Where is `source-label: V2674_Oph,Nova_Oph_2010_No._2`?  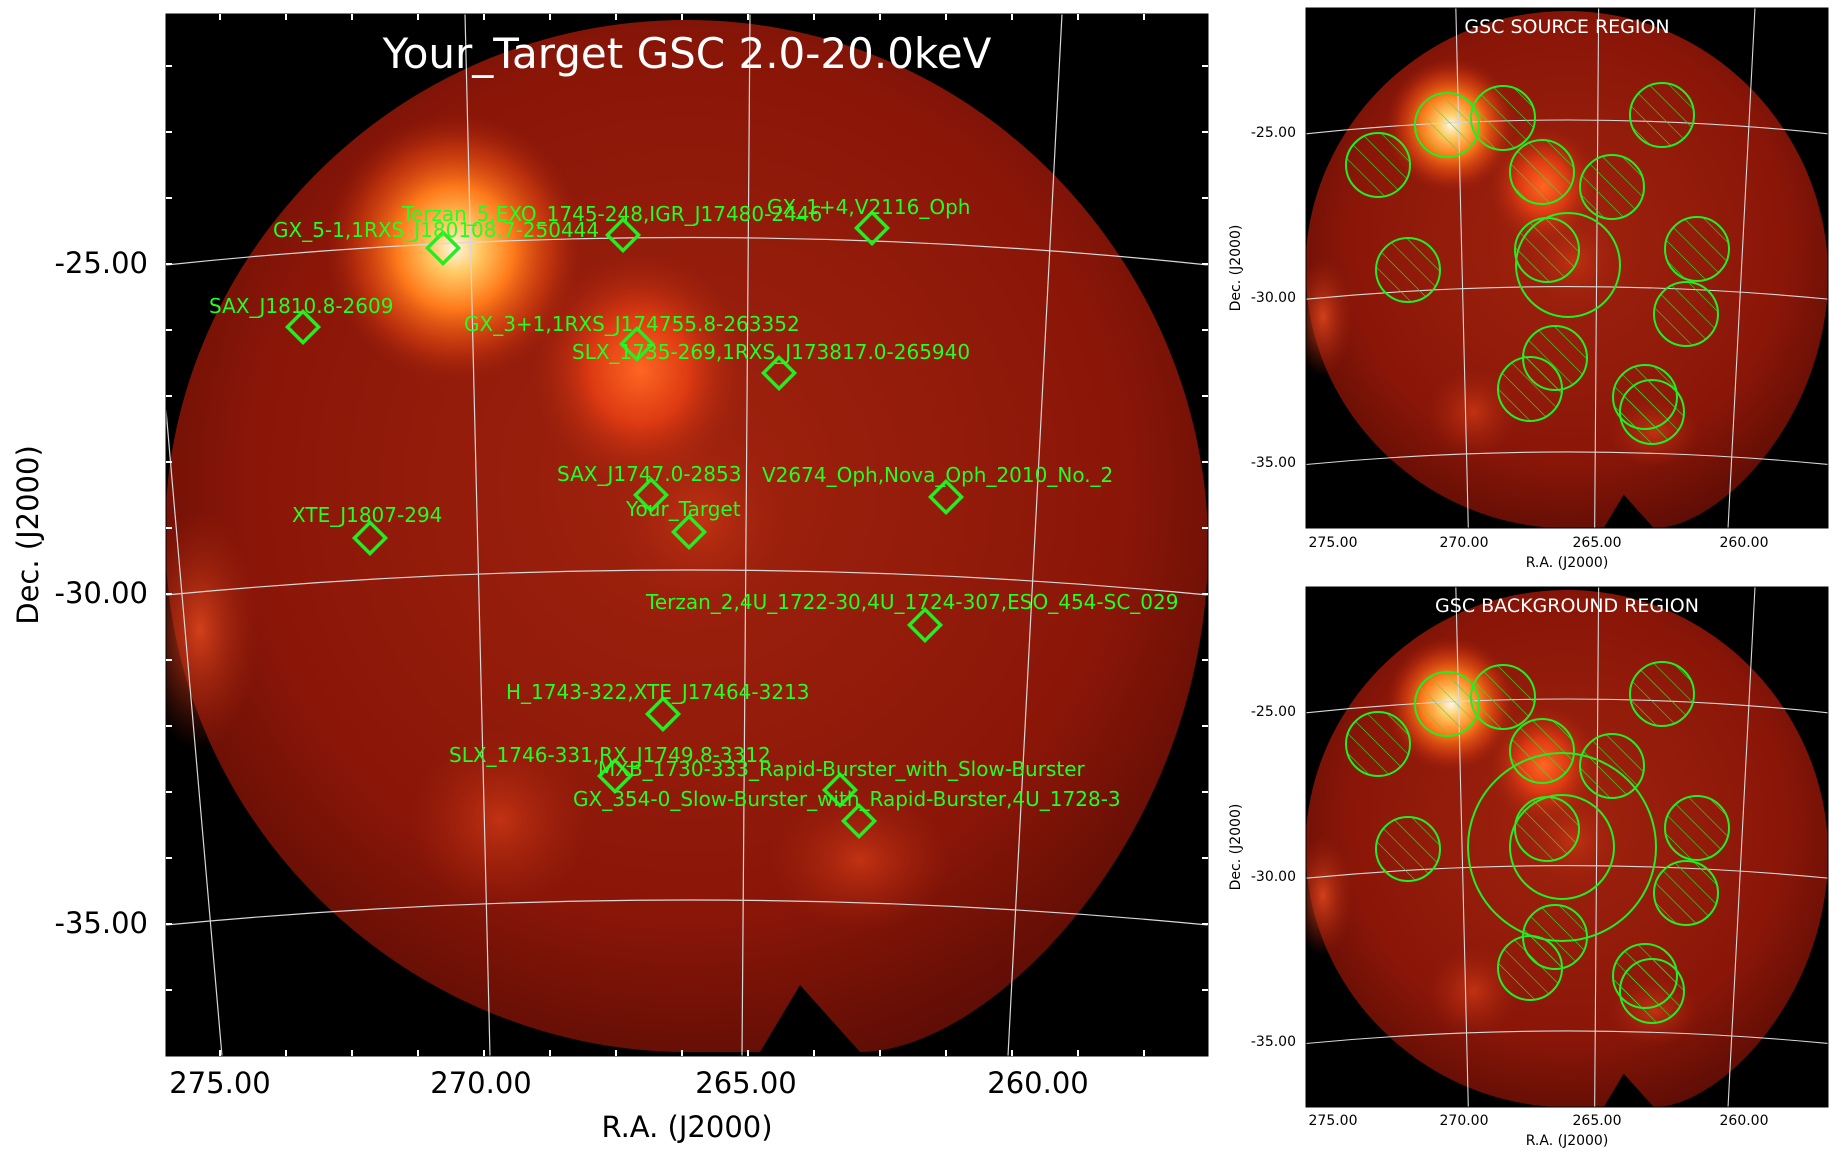
source-label: V2674_Oph,Nova_Oph_2010_No._2 is located at coordinates (937, 475).